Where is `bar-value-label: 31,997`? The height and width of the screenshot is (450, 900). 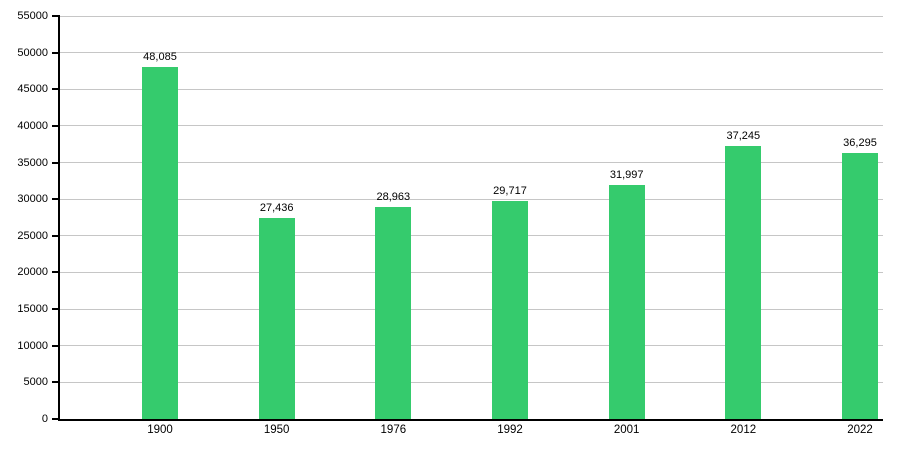
bar-value-label: 31,997 is located at coordinates (626, 174).